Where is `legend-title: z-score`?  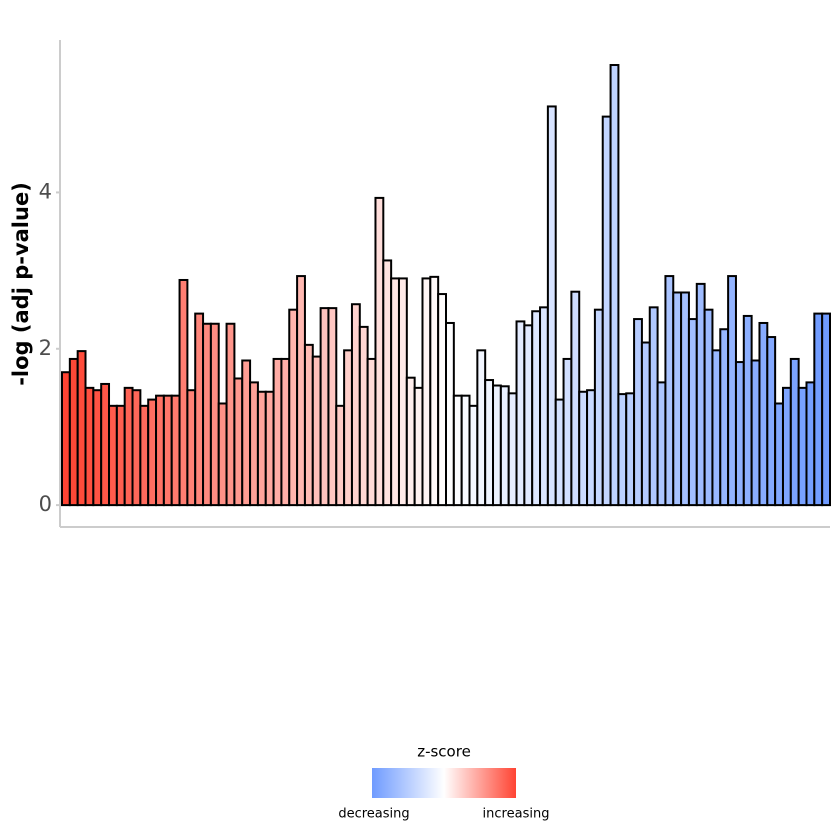 legend-title: z-score is located at coordinates (444, 752).